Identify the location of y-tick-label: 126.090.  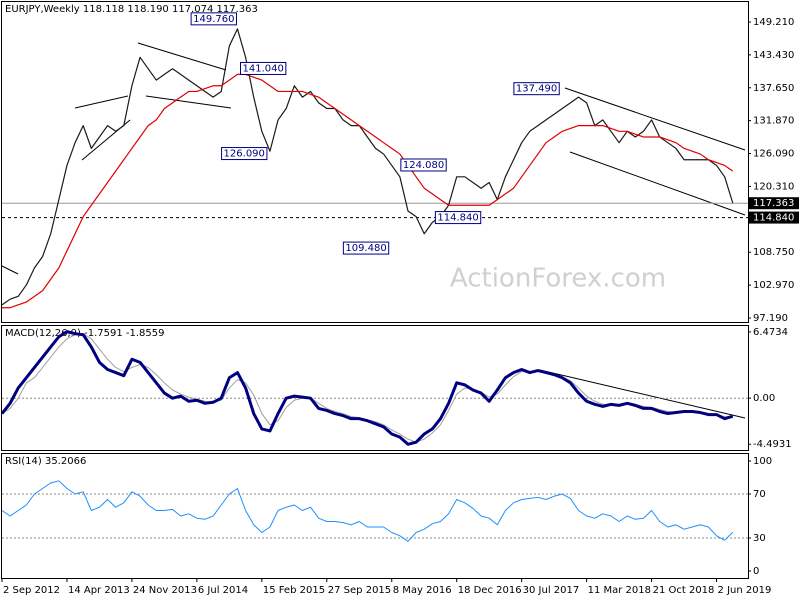
(773, 154).